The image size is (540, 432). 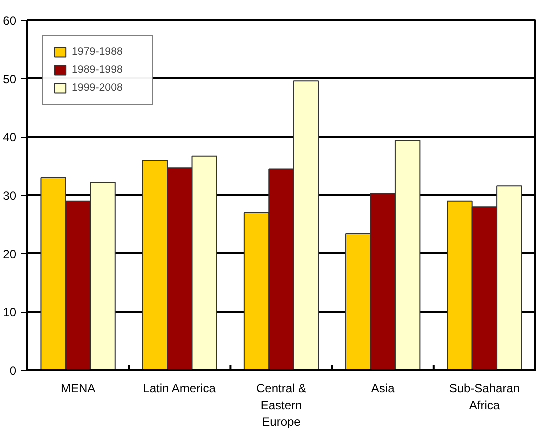 What do you see at coordinates (13, 371) in the screenshot?
I see `y-tick-label: 0` at bounding box center [13, 371].